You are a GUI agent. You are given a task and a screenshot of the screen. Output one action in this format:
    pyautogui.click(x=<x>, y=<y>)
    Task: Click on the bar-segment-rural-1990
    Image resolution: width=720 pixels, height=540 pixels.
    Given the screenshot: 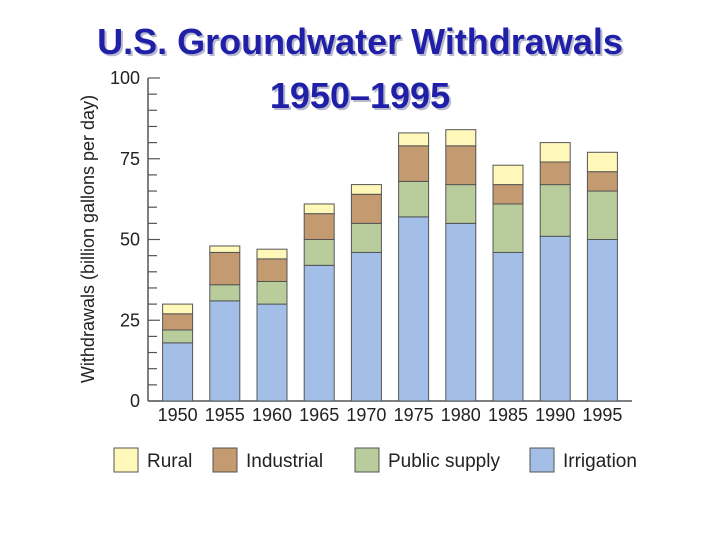 What is the action you would take?
    pyautogui.click(x=555, y=152)
    